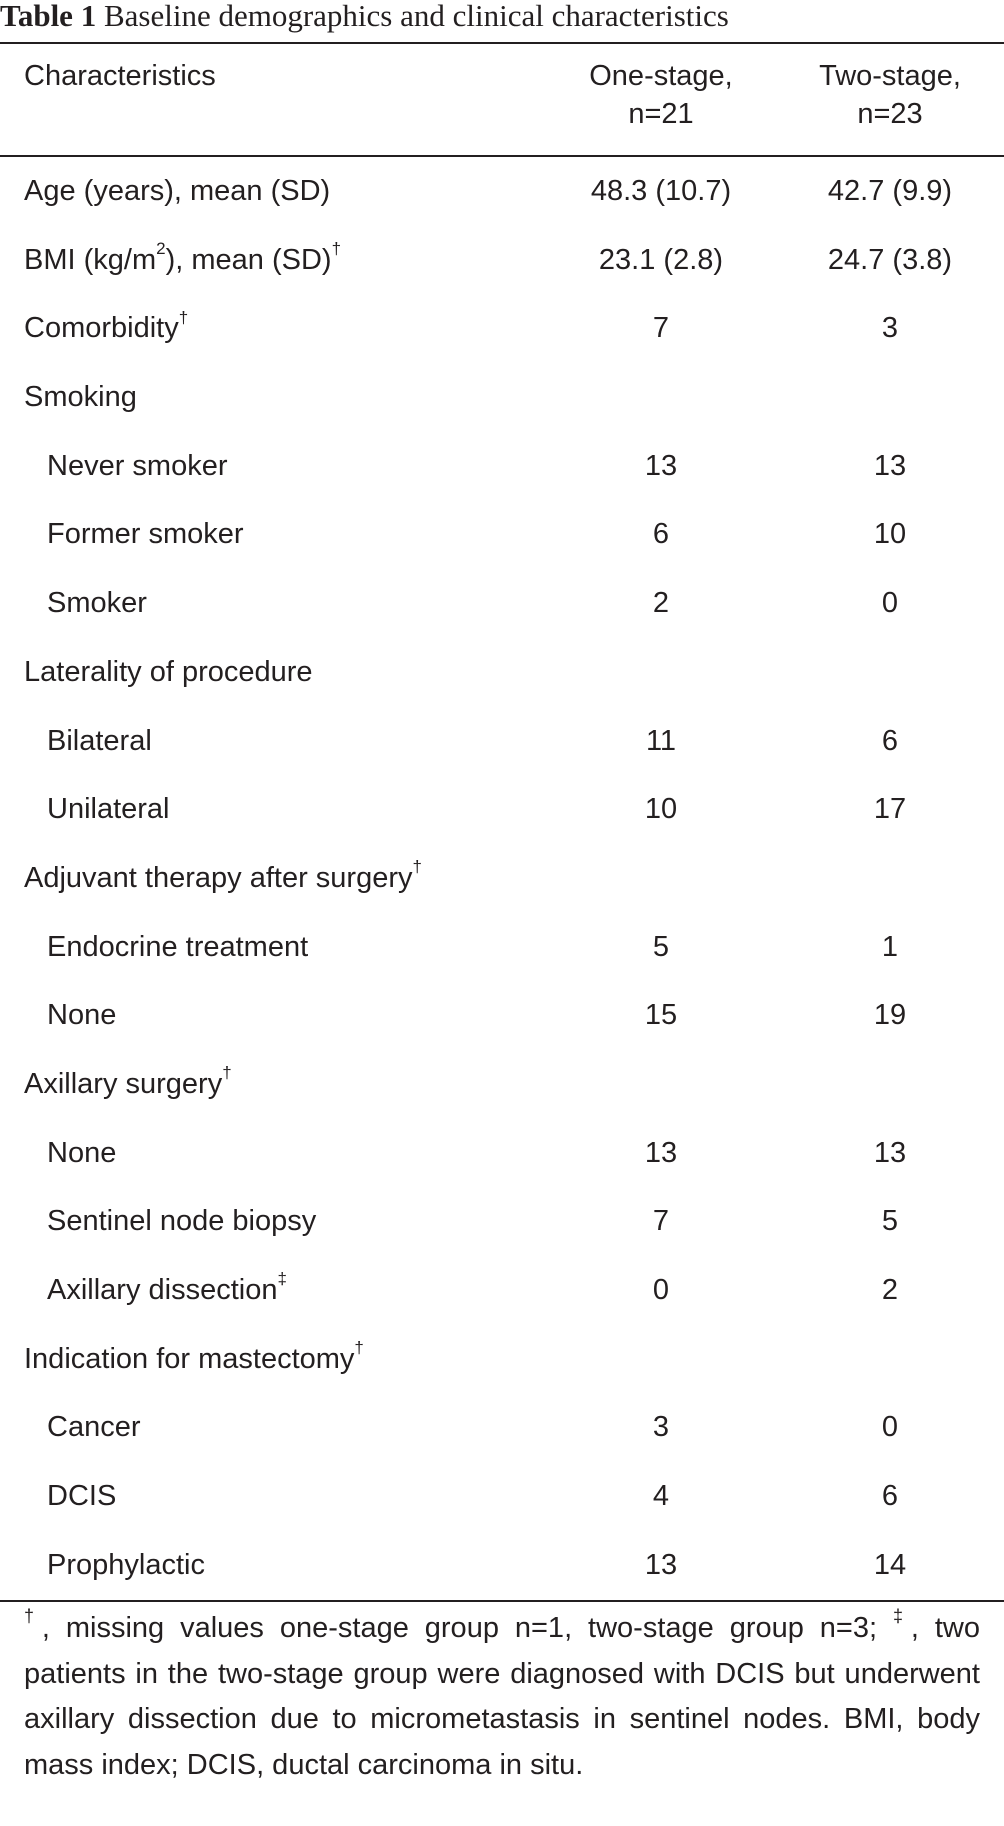 The width and height of the screenshot is (1004, 1826). What do you see at coordinates (661, 259) in the screenshot?
I see `row-value-one-stage: 23.1 (2.8)` at bounding box center [661, 259].